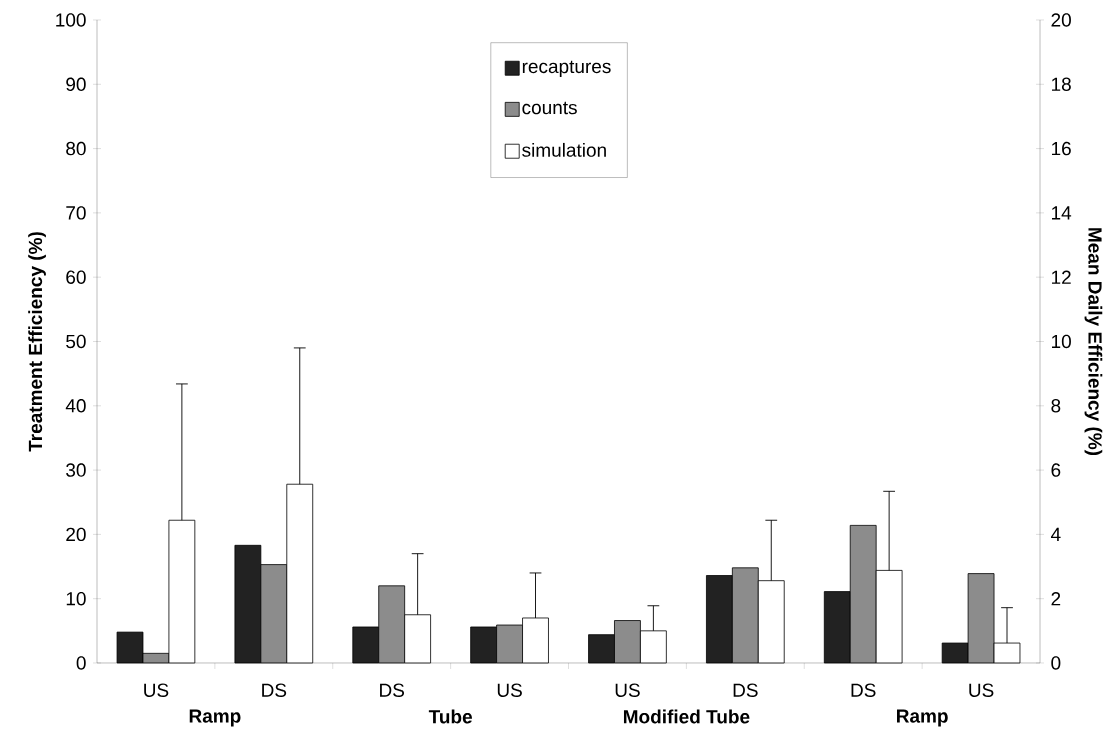 This screenshot has height=751, width=1119. What do you see at coordinates (76, 277) in the screenshot?
I see `y-tick-label: 60` at bounding box center [76, 277].